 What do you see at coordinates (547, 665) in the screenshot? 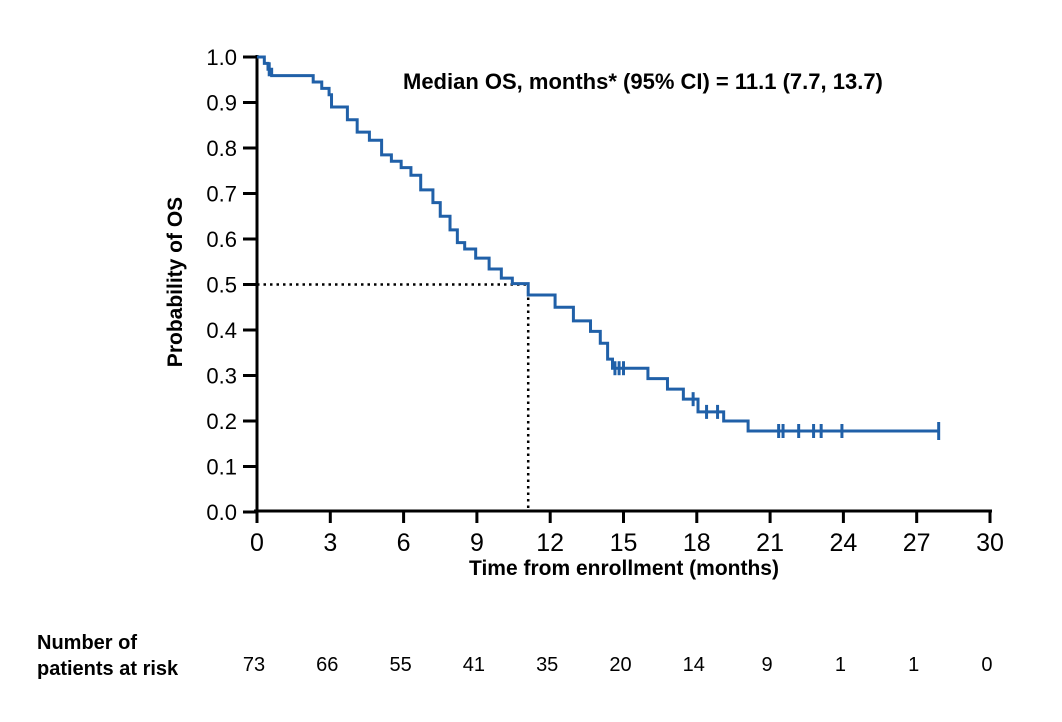
I see `risk-count: 35` at bounding box center [547, 665].